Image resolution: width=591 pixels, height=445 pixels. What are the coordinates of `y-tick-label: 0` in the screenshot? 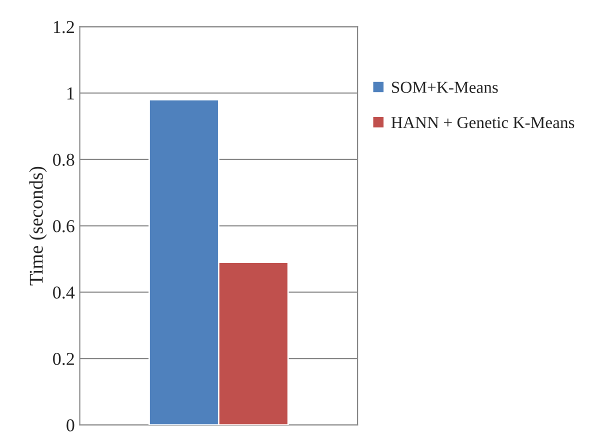 It's located at (70, 425).